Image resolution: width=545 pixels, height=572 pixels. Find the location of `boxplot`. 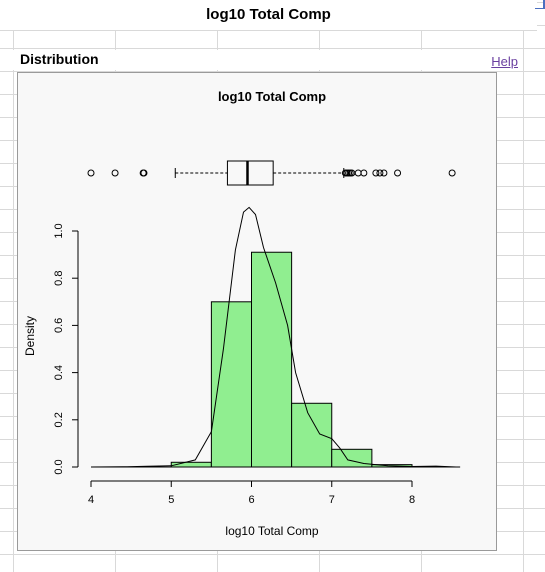

boxplot is located at coordinates (271, 173).